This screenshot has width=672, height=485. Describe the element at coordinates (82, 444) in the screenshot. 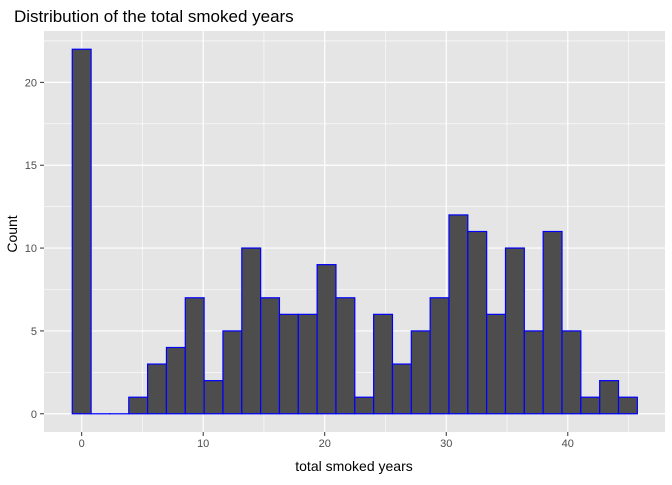

I see `x-tick-label: 0` at that location.